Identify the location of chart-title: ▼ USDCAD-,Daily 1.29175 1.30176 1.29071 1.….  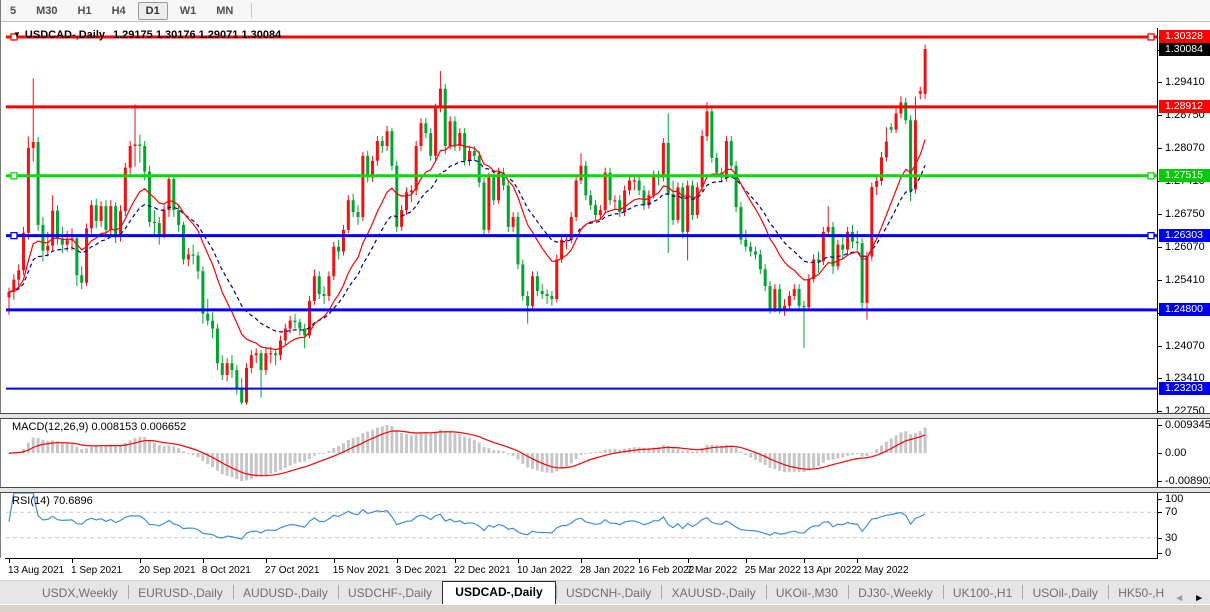
(147, 35).